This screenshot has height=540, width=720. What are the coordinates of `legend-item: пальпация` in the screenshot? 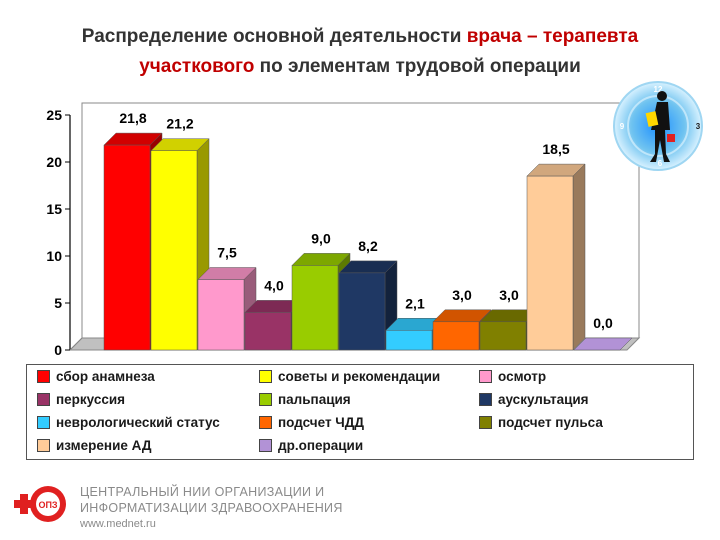 It's located at (305, 399).